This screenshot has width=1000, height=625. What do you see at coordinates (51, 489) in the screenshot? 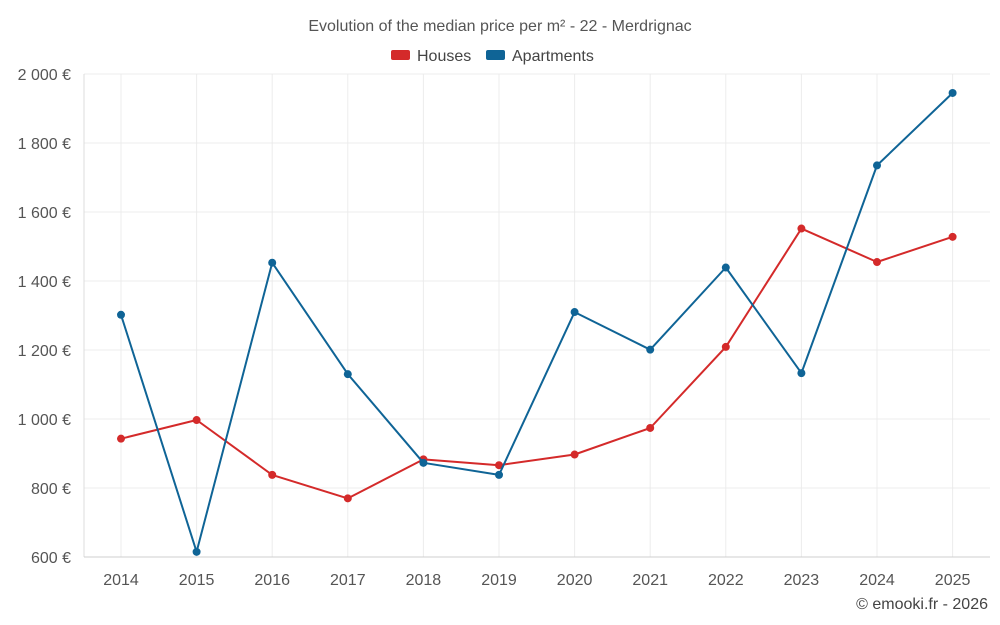
I see `y-tick-label: 800 €` at bounding box center [51, 489].